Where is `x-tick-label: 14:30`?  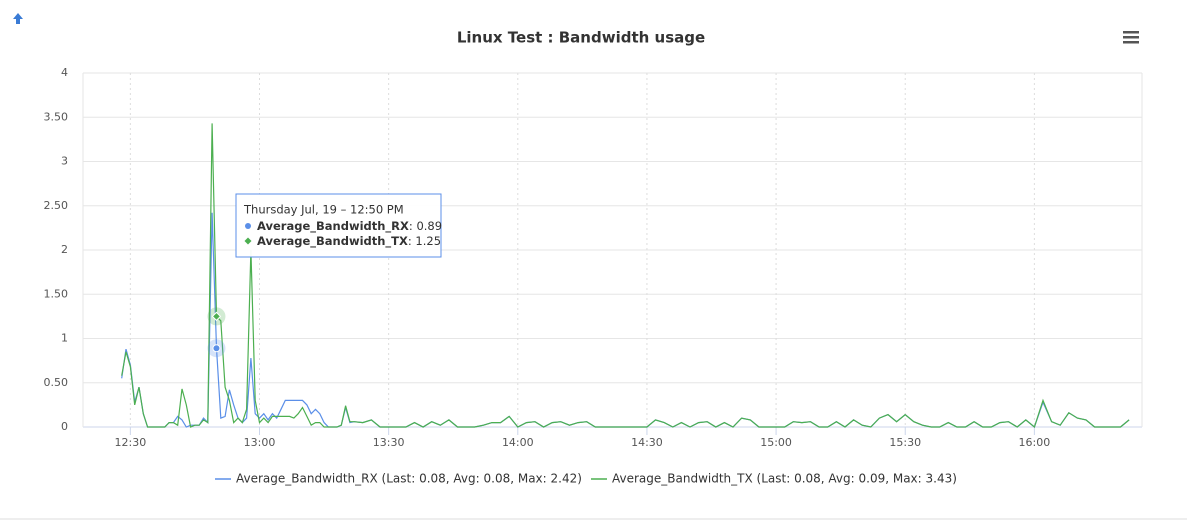
x-tick-label: 14:30 is located at coordinates (647, 442).